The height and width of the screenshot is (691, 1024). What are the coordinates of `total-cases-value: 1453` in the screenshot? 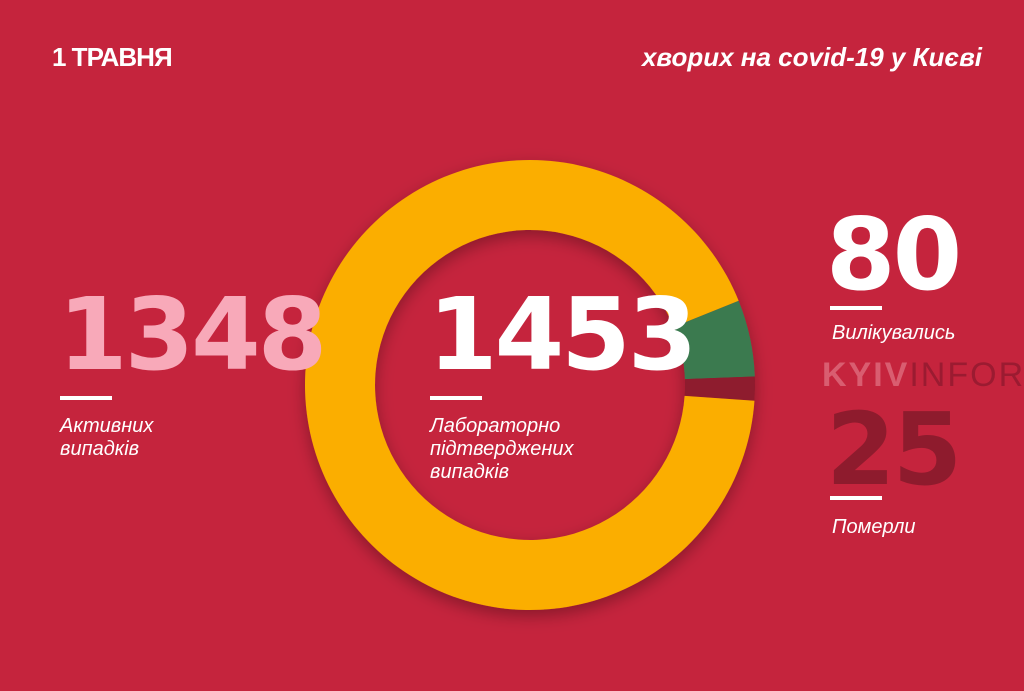 It's located at (562, 334).